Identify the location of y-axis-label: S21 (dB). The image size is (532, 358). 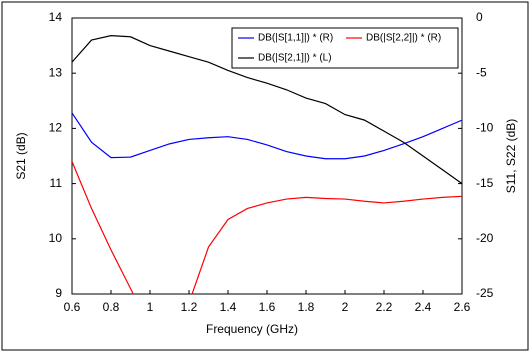
(21, 155).